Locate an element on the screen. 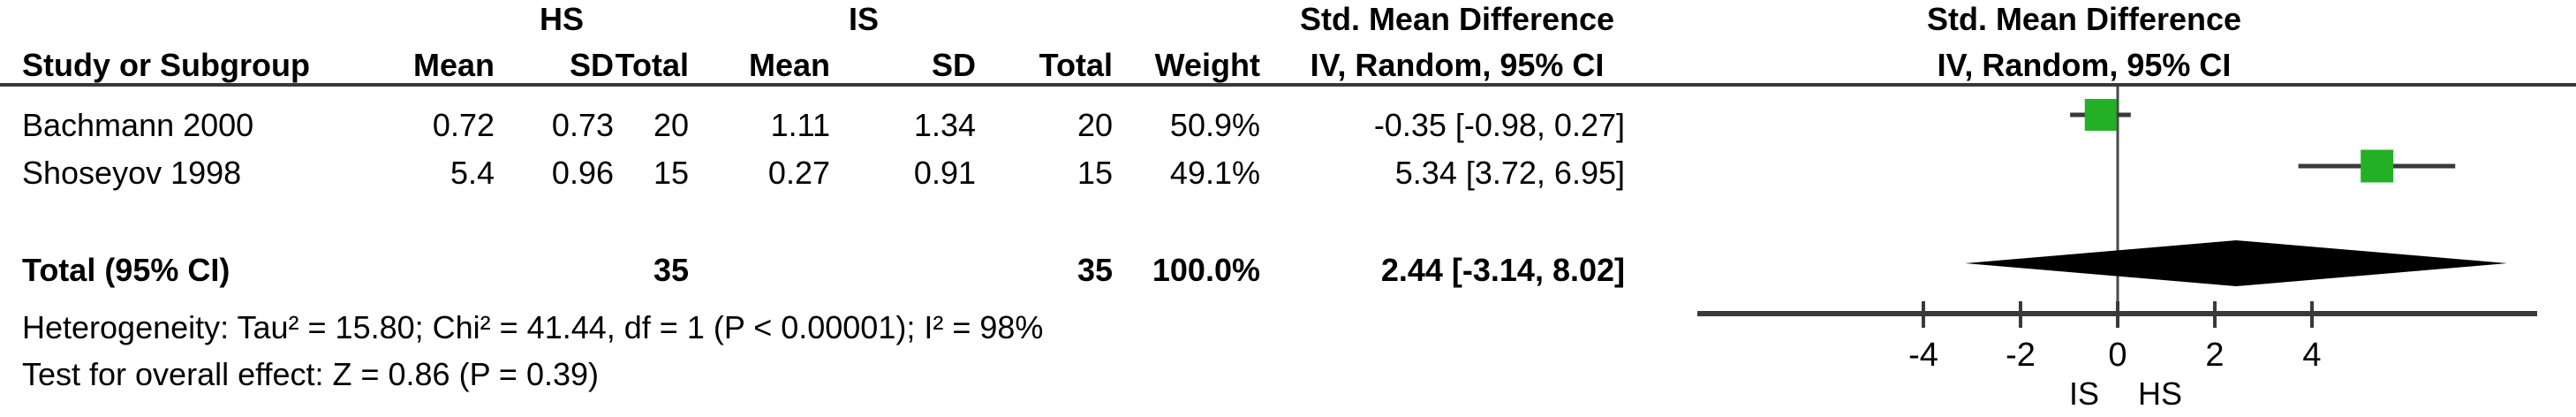  smd-title-right: Std. Mean Difference is located at coordinates (2084, 19).